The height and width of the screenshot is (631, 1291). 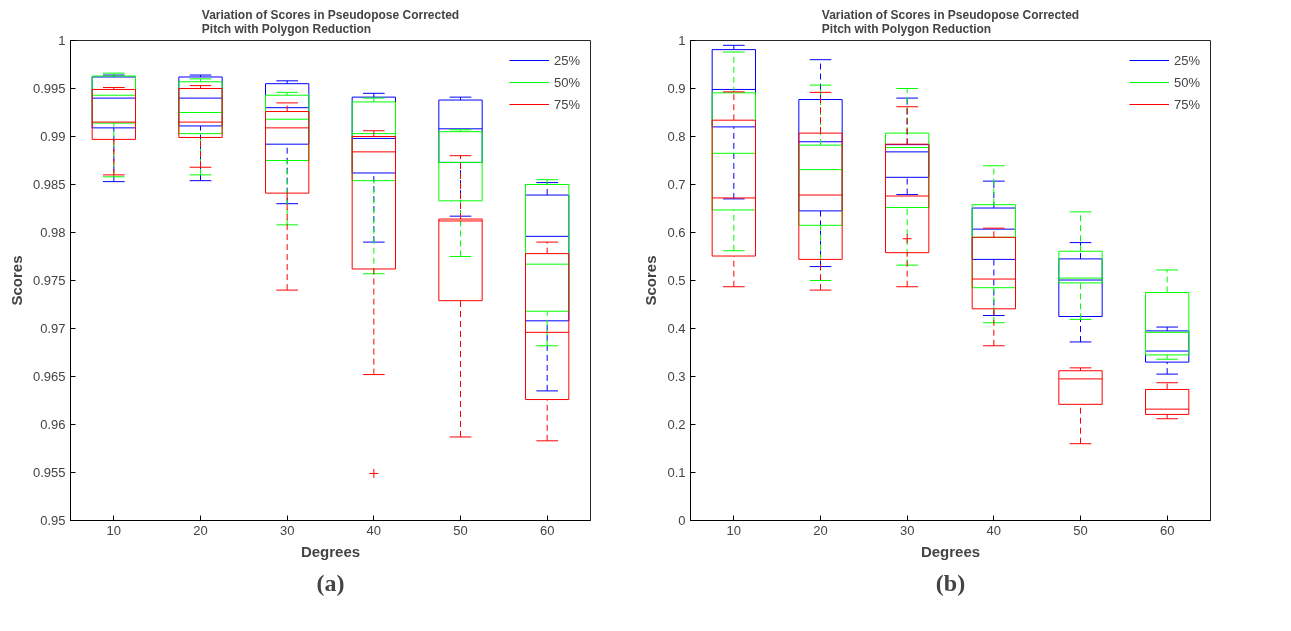 I want to click on y-tick-label: 0.6, so click(x=676, y=232).